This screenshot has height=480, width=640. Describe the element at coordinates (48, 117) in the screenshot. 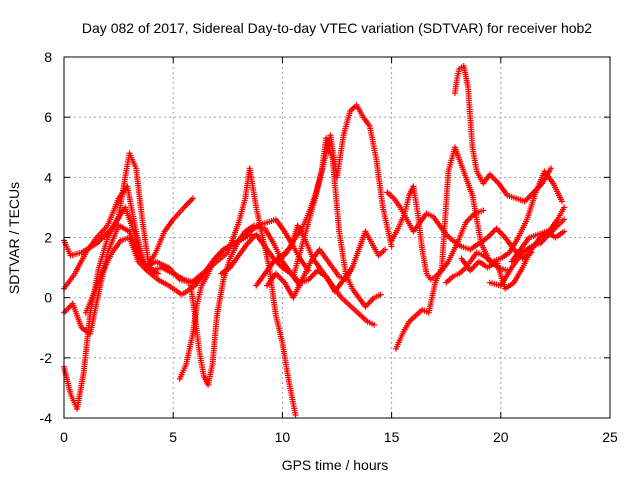

I see `y-tick-label: 6` at that location.